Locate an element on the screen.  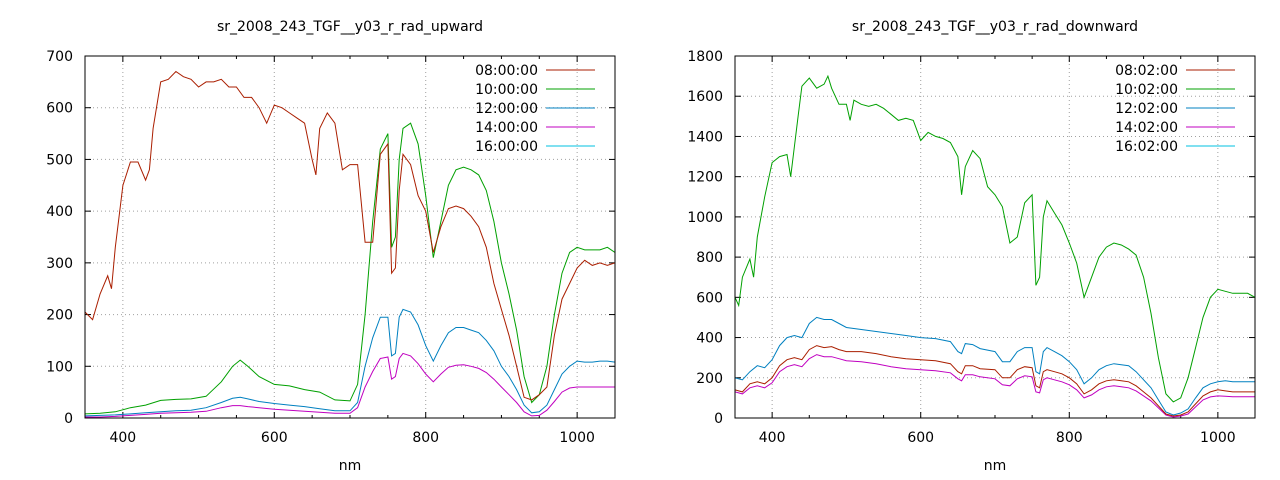
legend-label: 10:00:00 is located at coordinates (506, 90).